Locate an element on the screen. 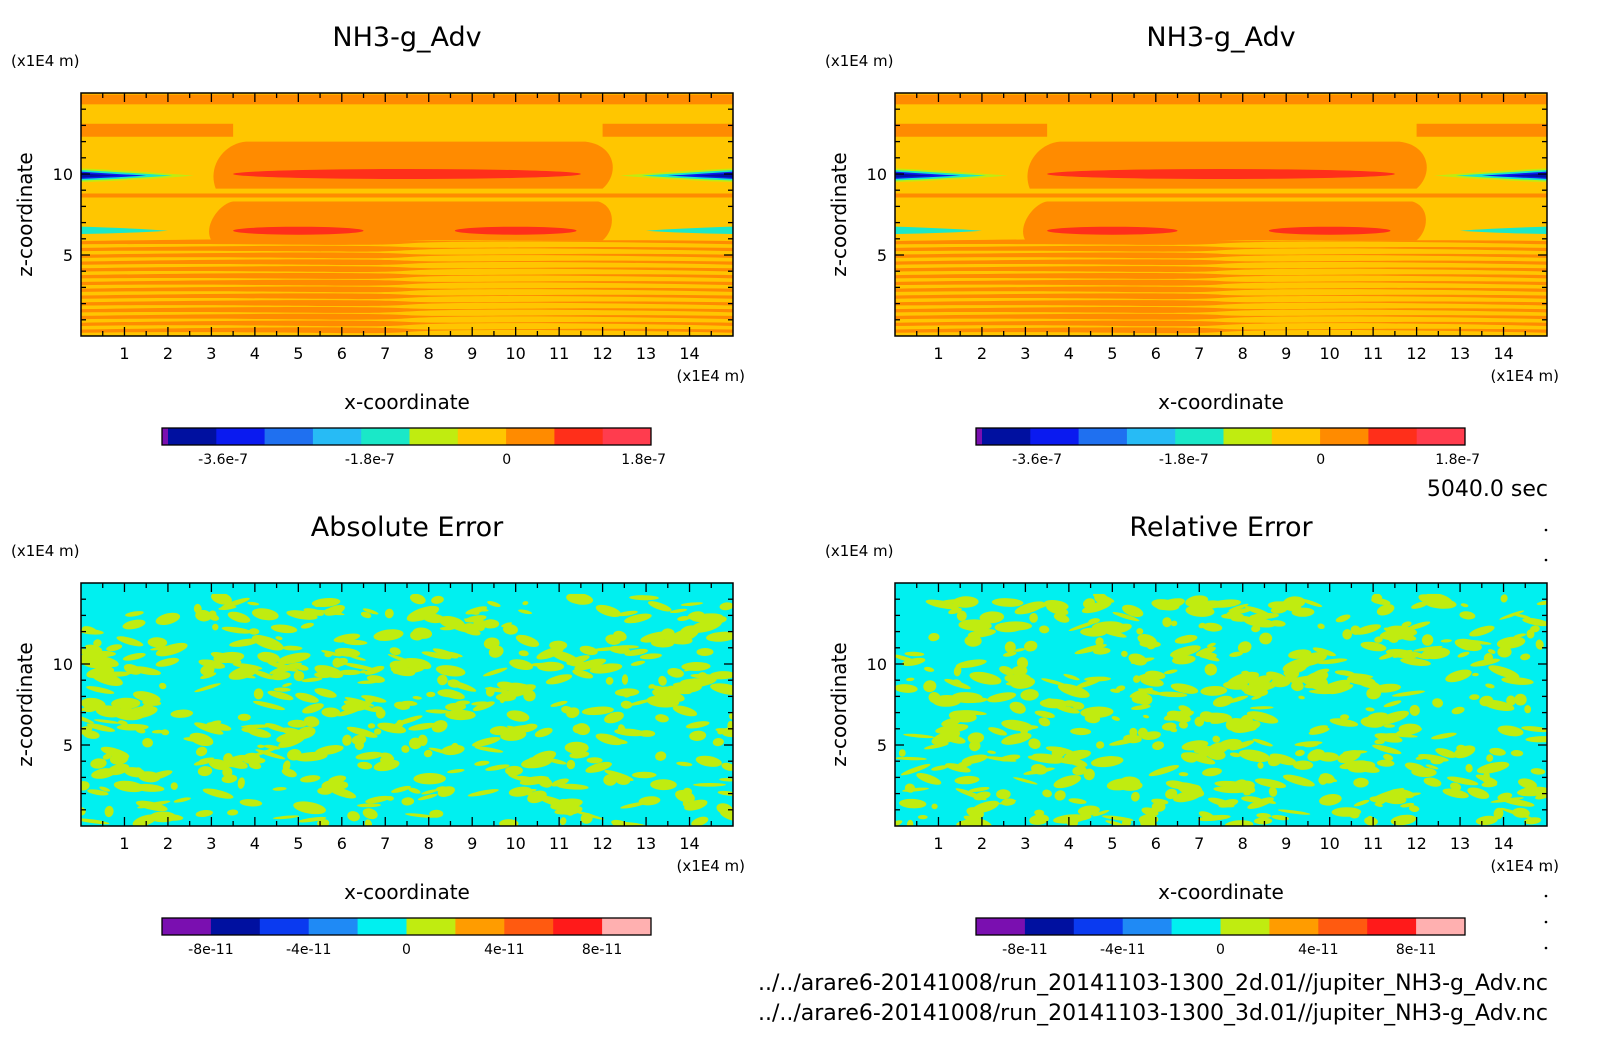  x-axis-label: x-coordinate is located at coordinates (1221, 402).